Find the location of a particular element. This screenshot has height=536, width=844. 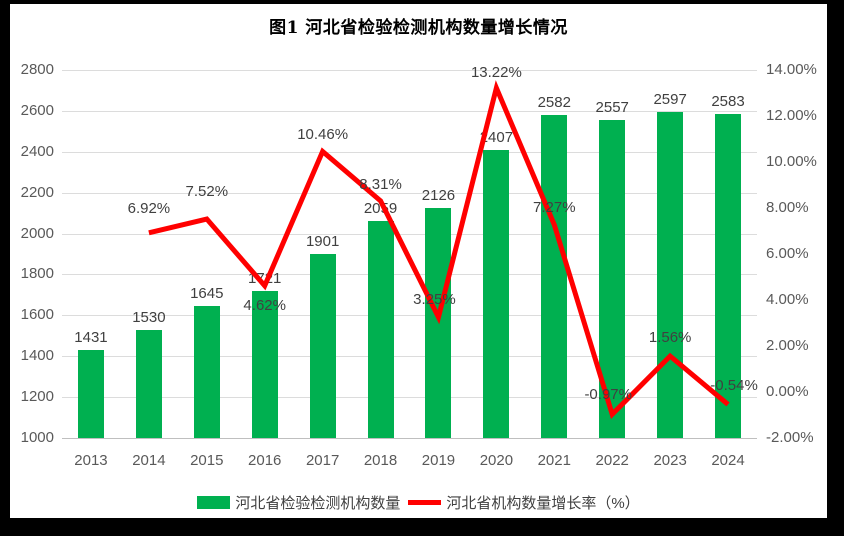

x-axis-label: 2024 is located at coordinates (728, 460).